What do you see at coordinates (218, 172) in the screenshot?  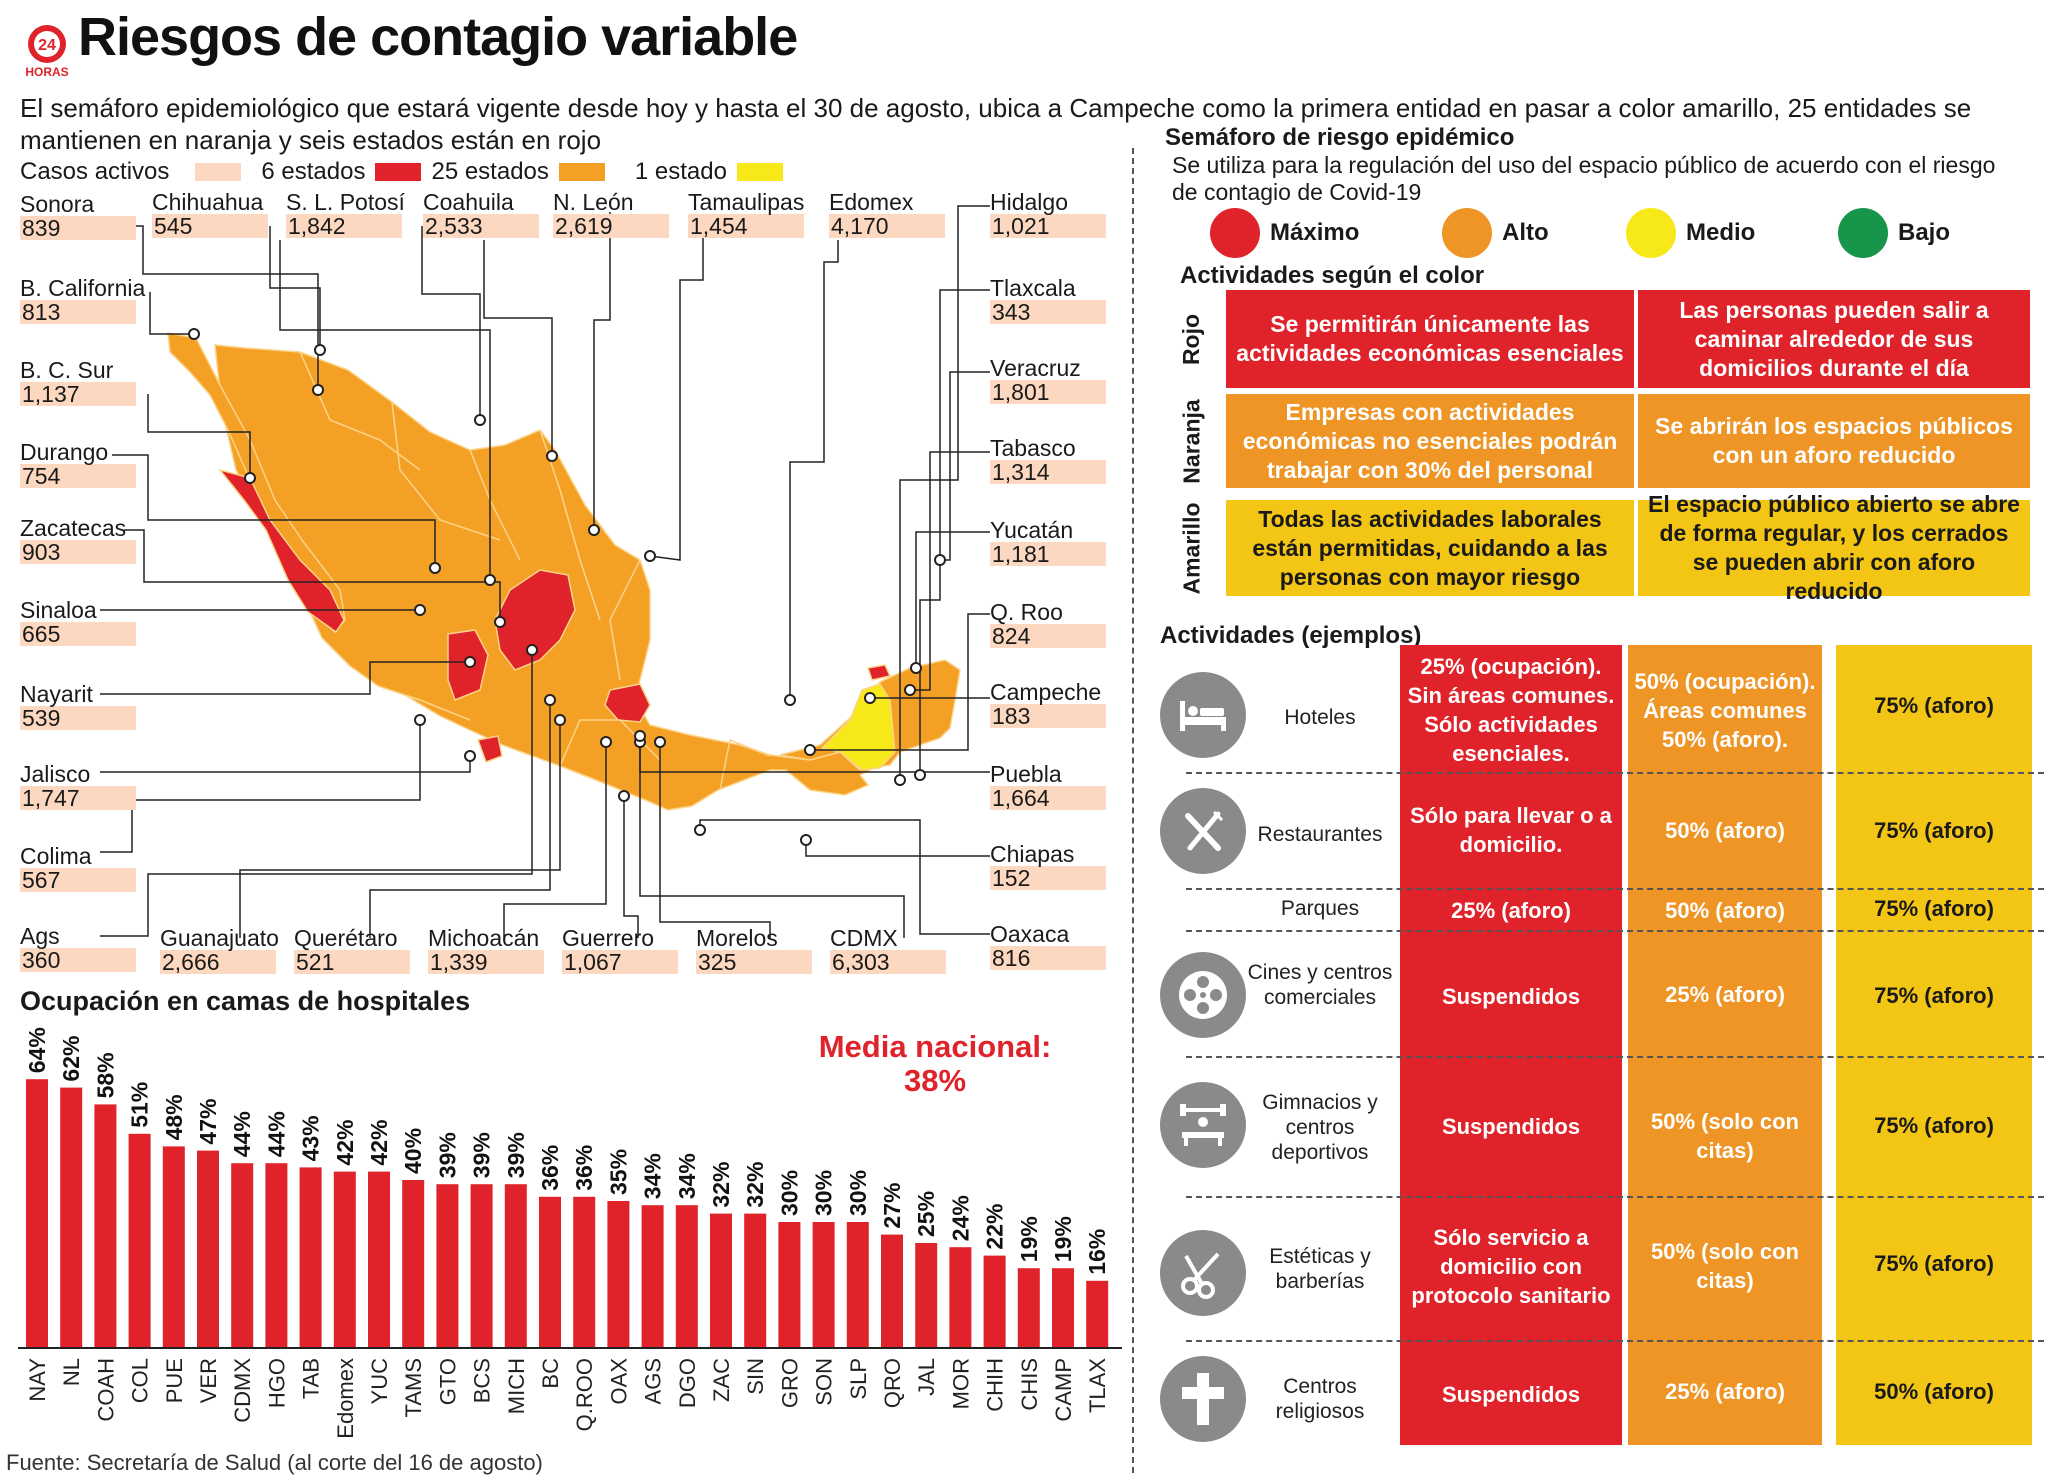 I see `legend-peach-swatch` at bounding box center [218, 172].